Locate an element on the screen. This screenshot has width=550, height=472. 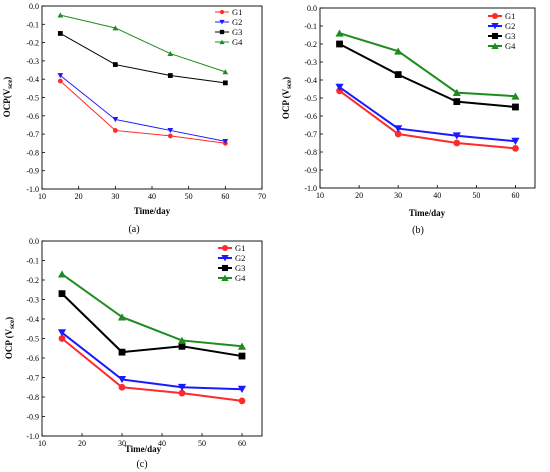
panel-label: (c) is located at coordinates (141, 464).